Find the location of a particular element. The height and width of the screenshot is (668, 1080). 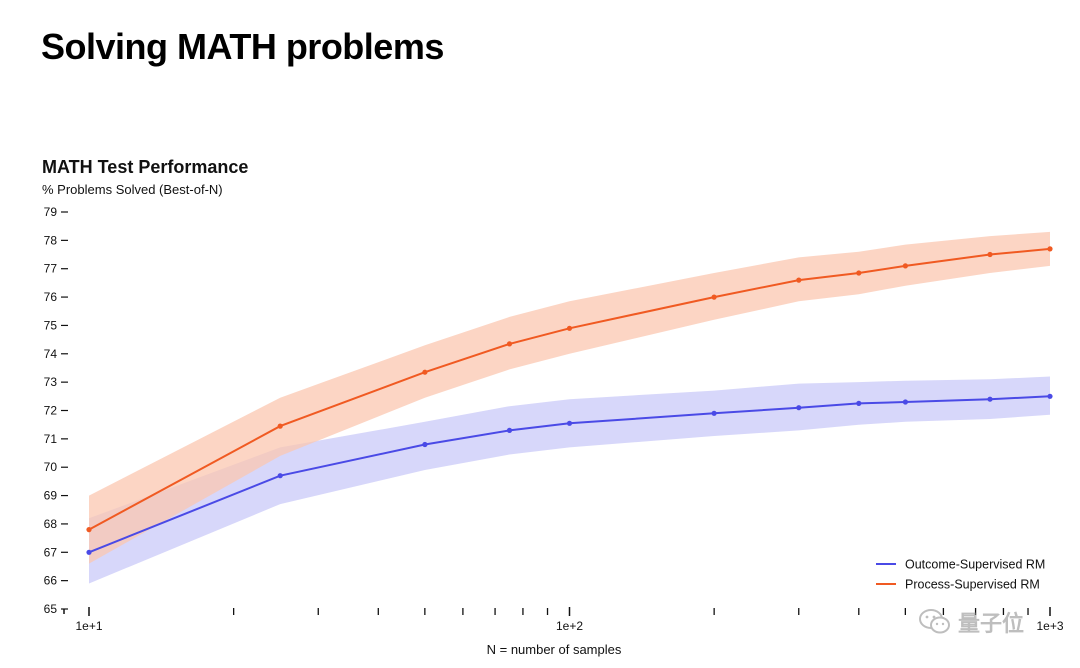

x-axis: 1e+1 1e+2 1e+3 is located at coordinates (563, 620).